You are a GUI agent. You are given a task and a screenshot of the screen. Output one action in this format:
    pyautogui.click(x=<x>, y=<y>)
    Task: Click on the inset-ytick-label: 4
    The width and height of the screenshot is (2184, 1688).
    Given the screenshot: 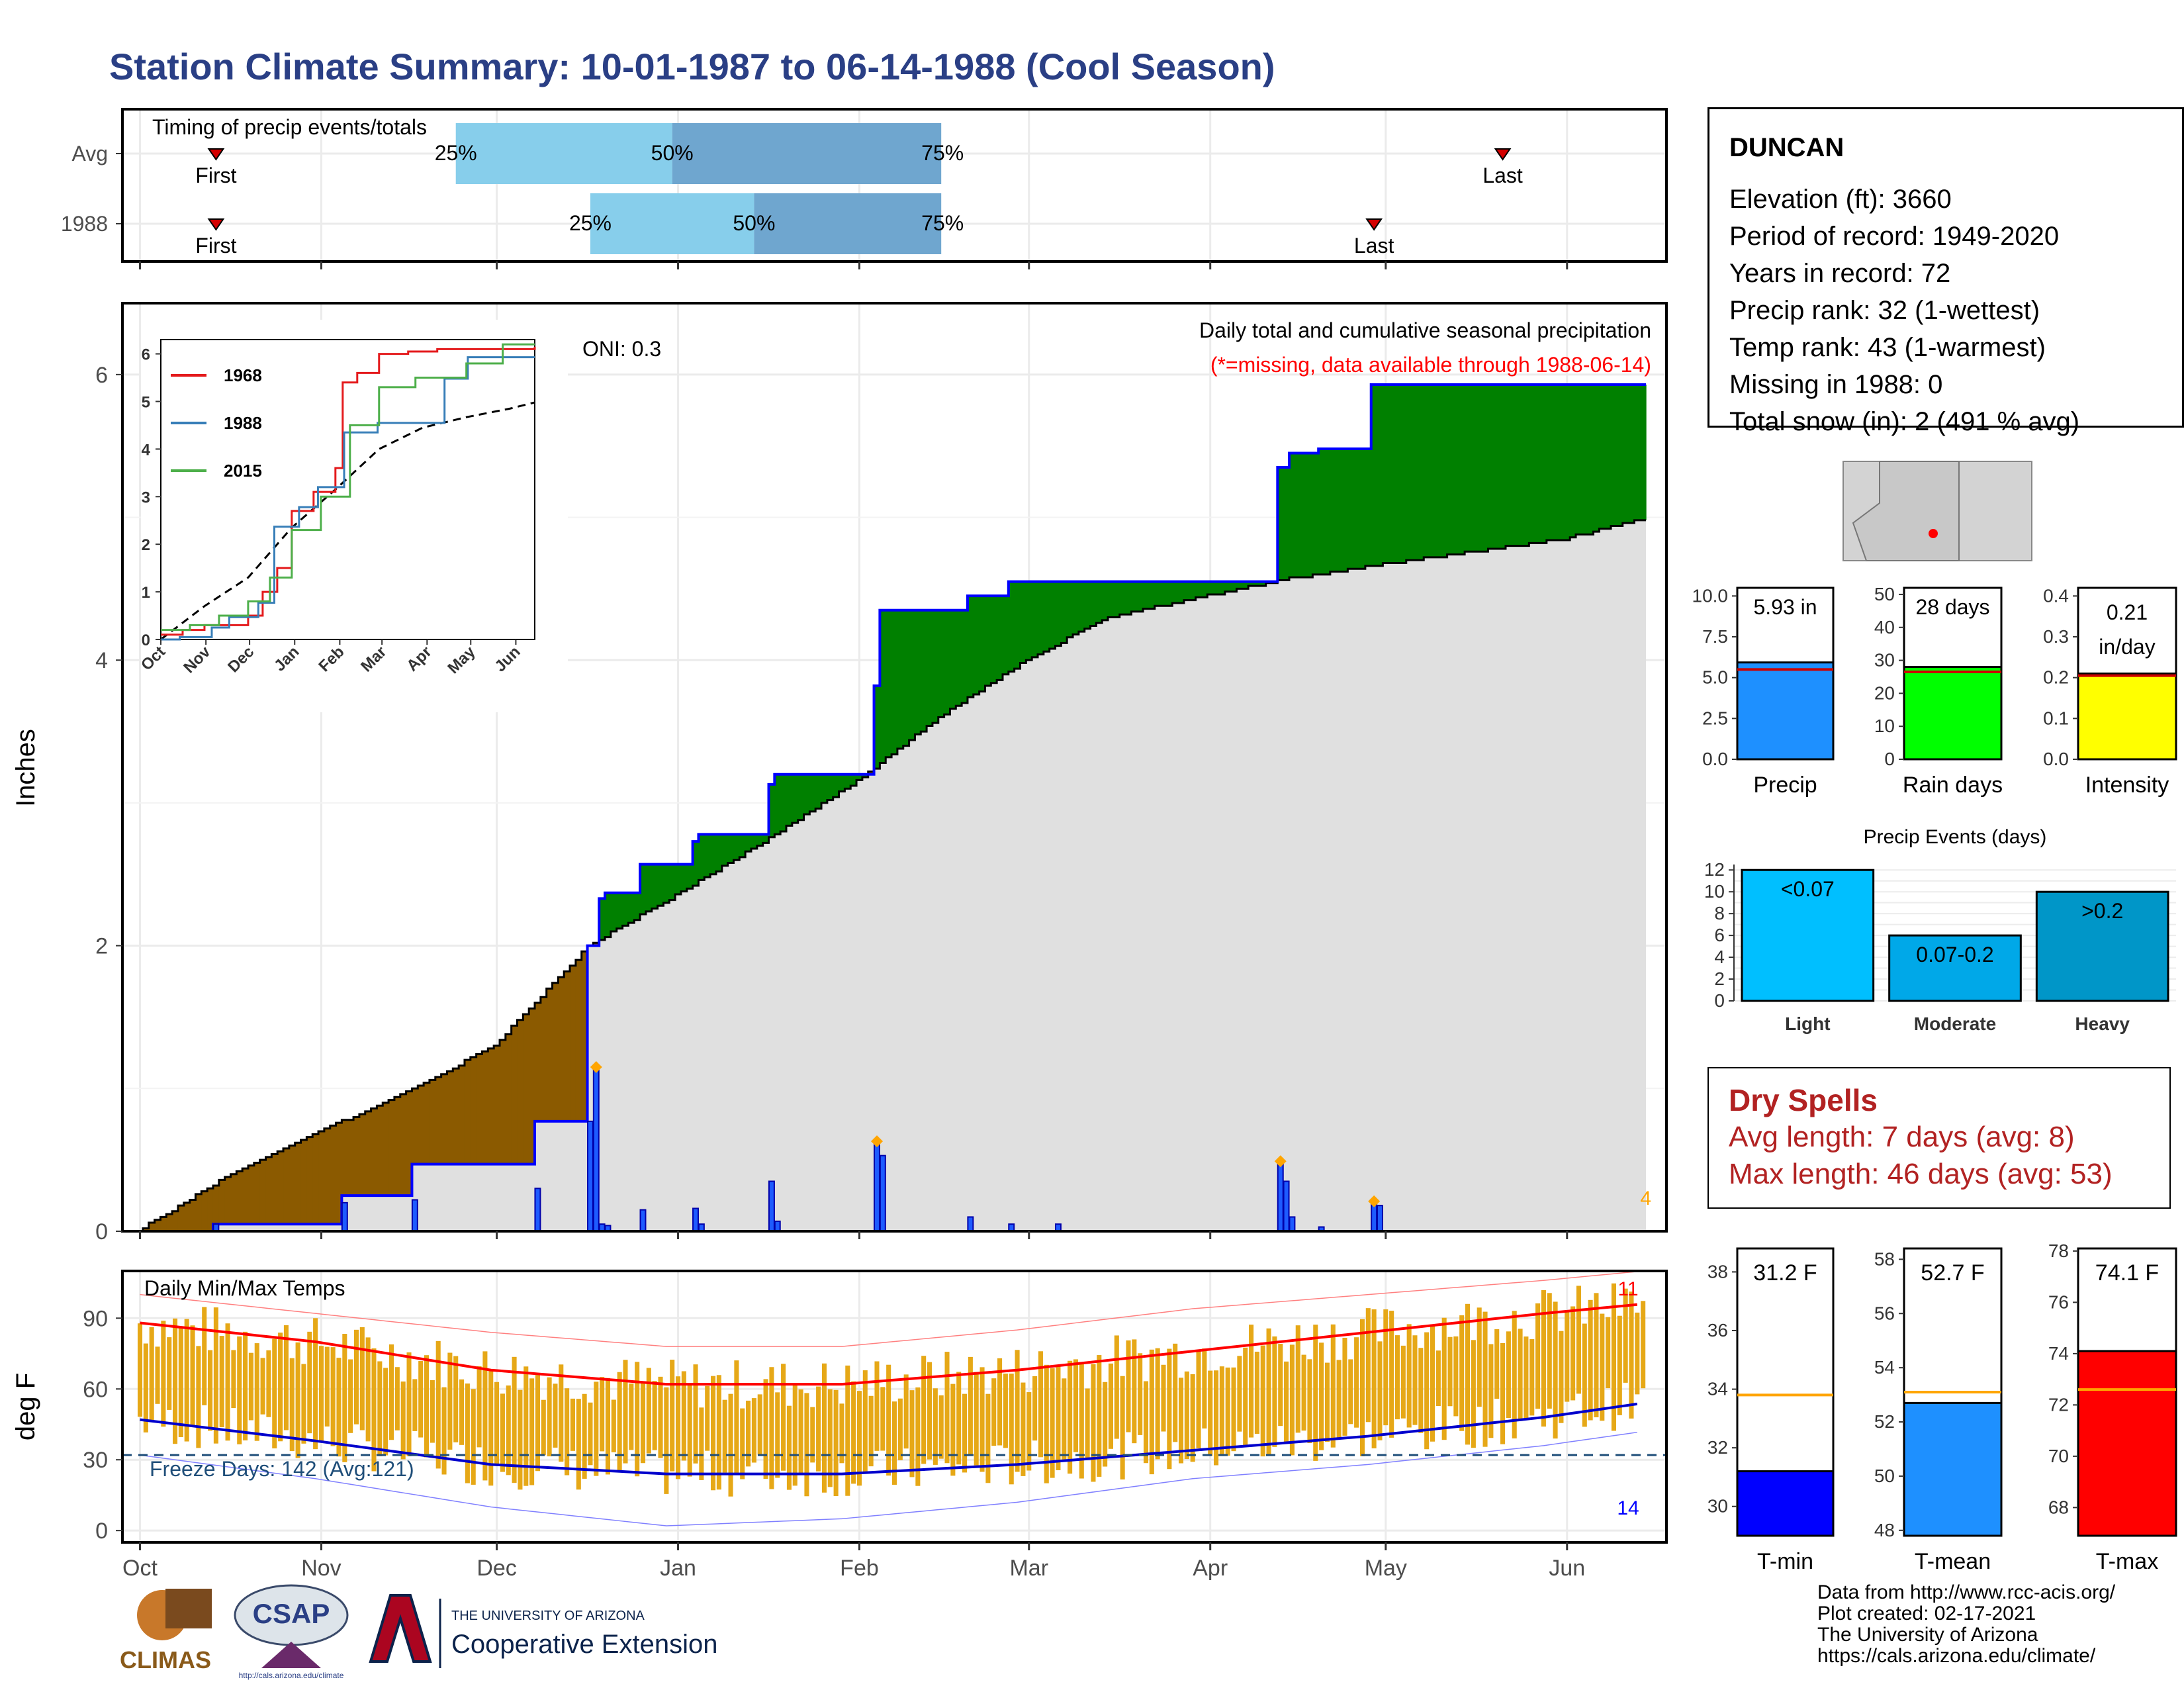 What is the action you would take?
    pyautogui.click(x=146, y=450)
    